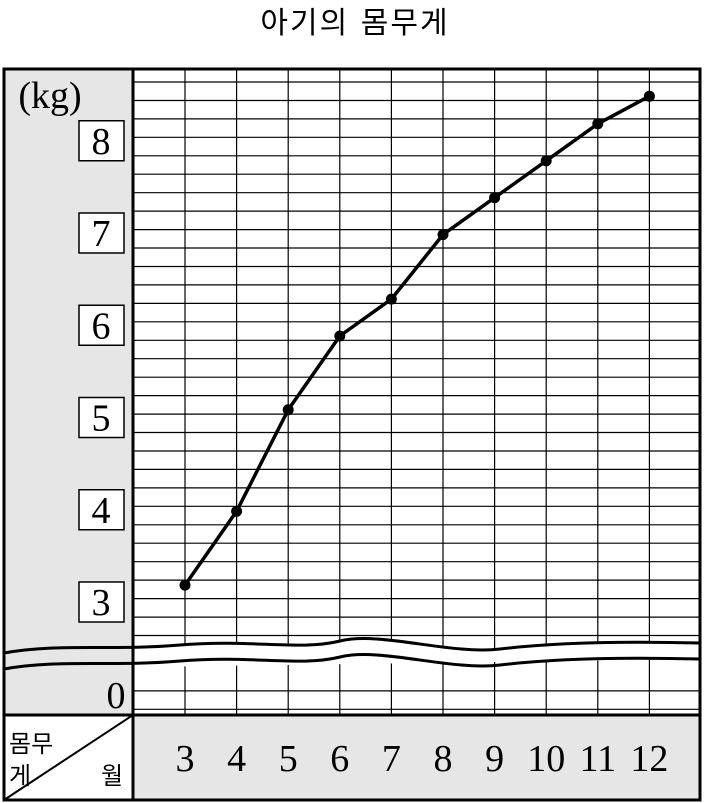 The image size is (707, 803). I want to click on y-zero-label: 0, so click(116, 696).